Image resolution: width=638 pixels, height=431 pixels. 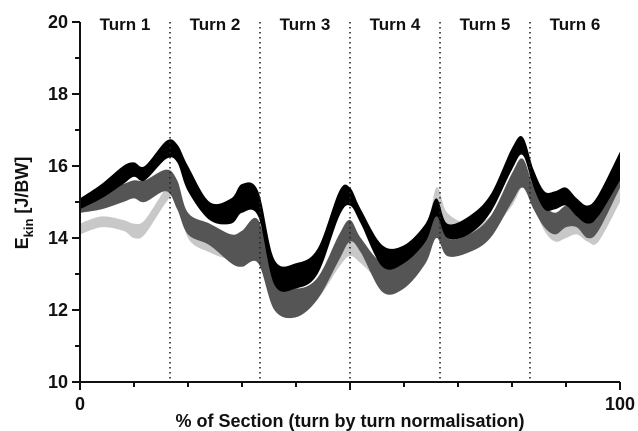 What do you see at coordinates (305, 24) in the screenshot?
I see `turn-label-3: Turn 3` at bounding box center [305, 24].